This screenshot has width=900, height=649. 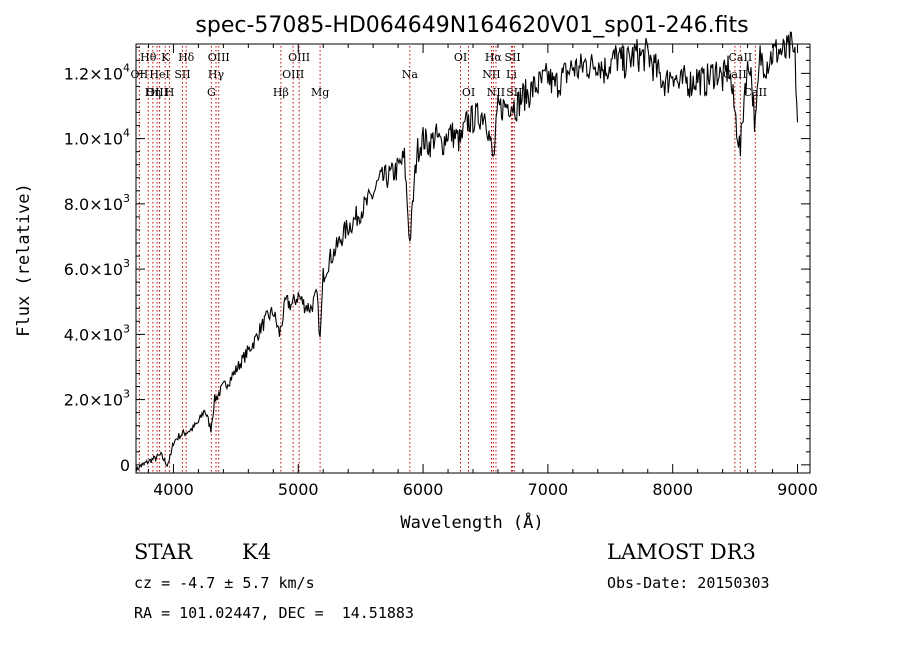 What do you see at coordinates (672, 489) in the screenshot?
I see `x-tick-label-4: 8000` at bounding box center [672, 489].